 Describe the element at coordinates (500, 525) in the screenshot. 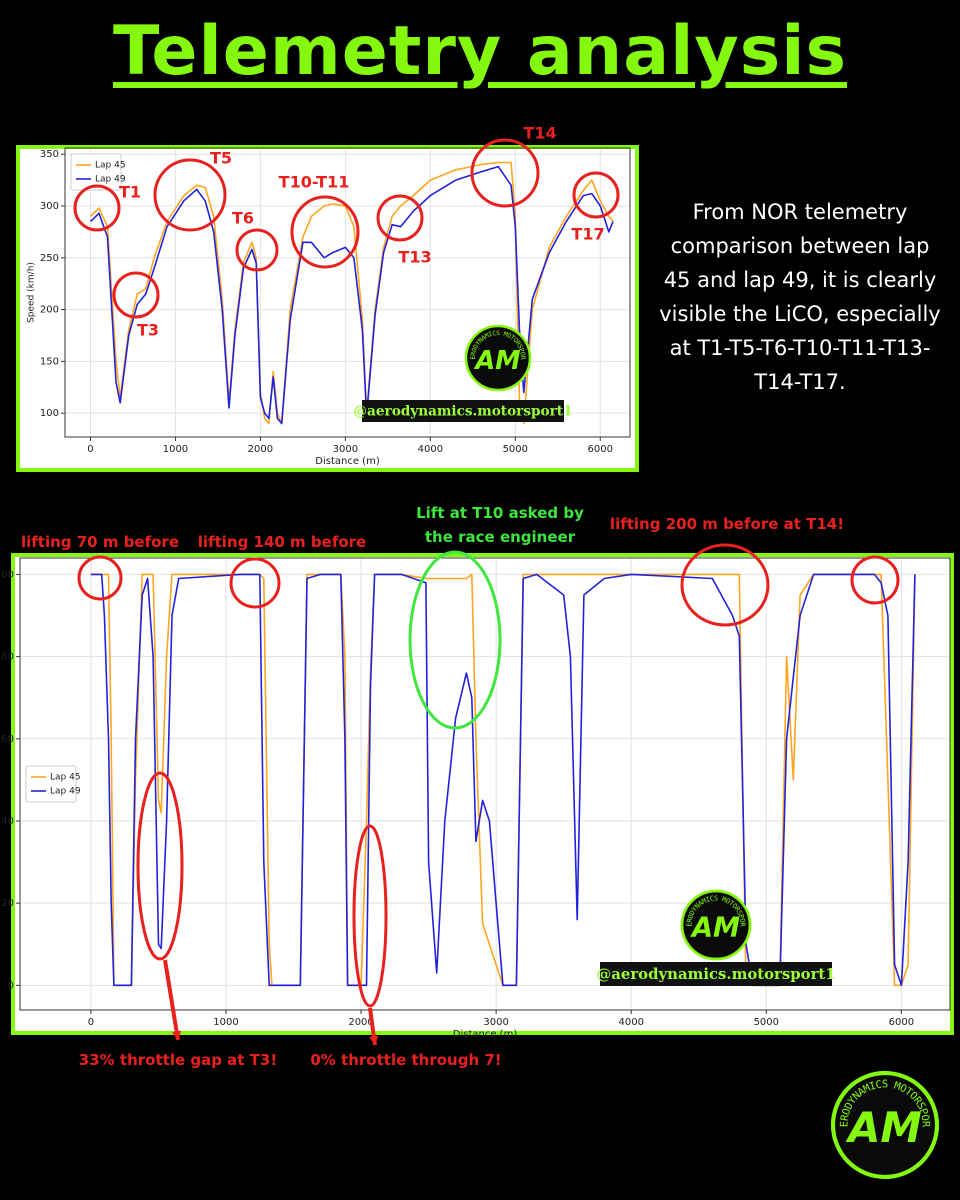

I see `annotation: Lift at T10 asked by the race engineer` at that location.